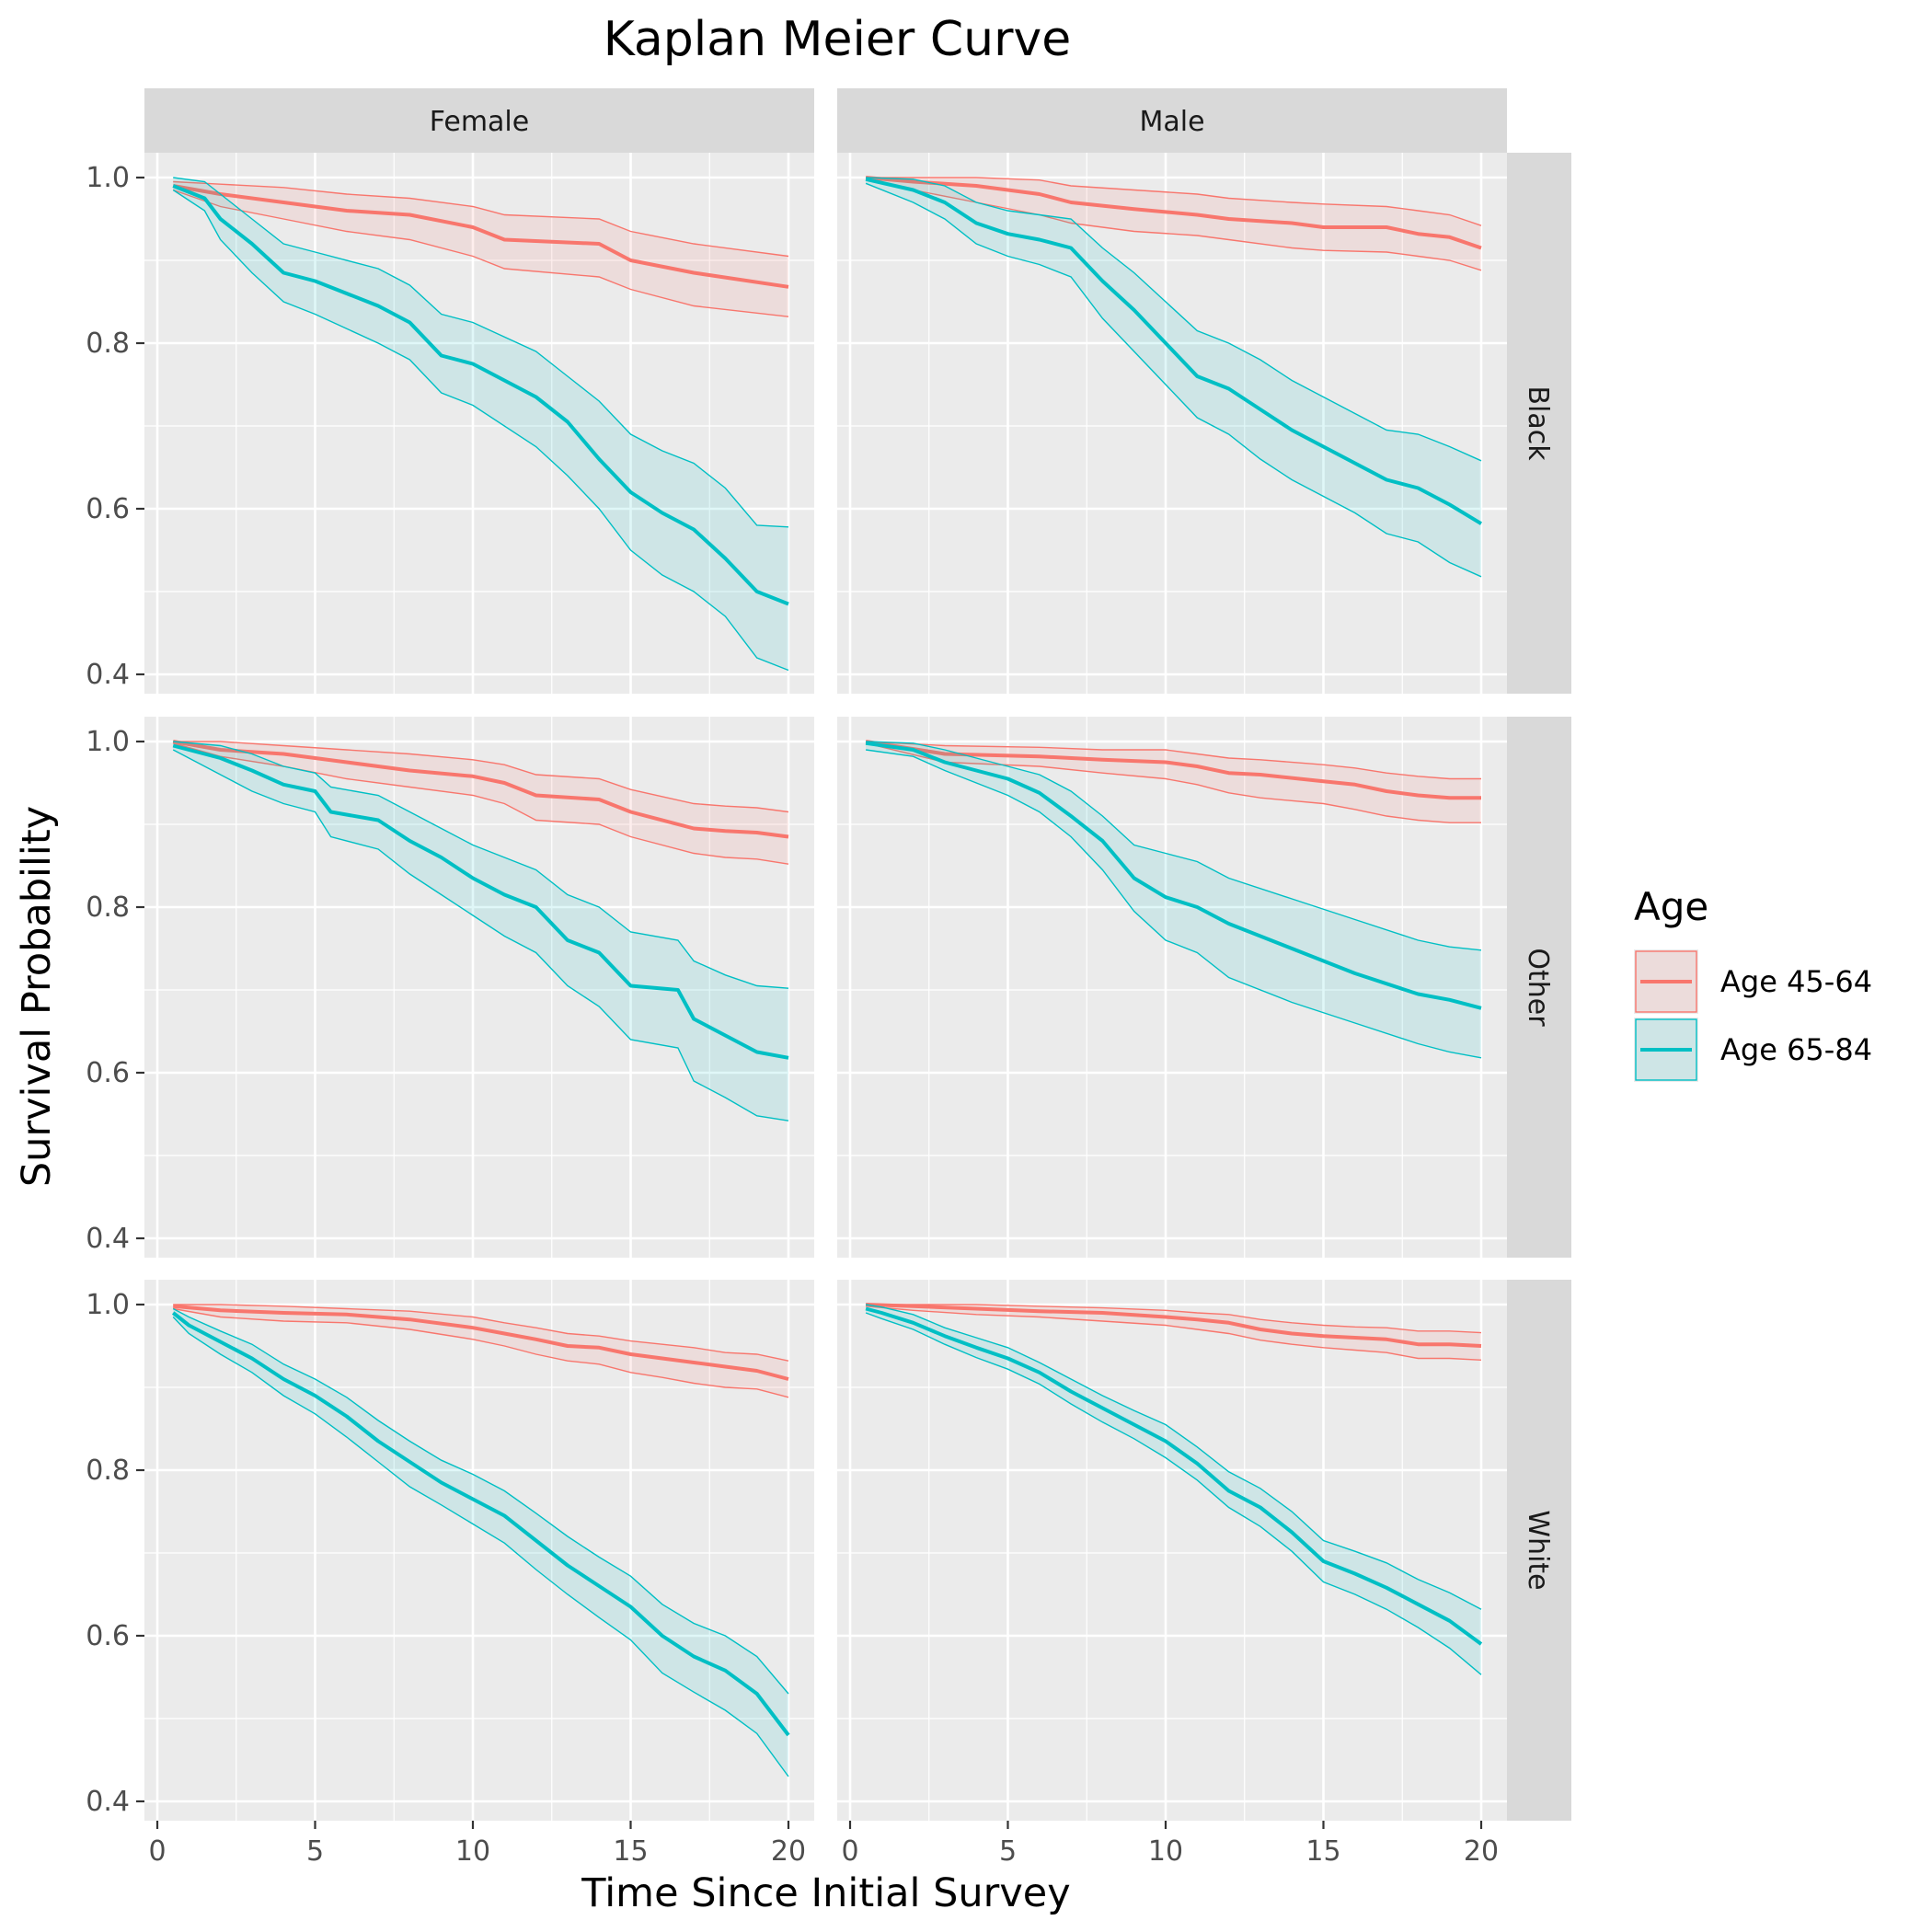 The width and height of the screenshot is (1932, 1932). I want to click on column-strip-label: Female, so click(479, 122).